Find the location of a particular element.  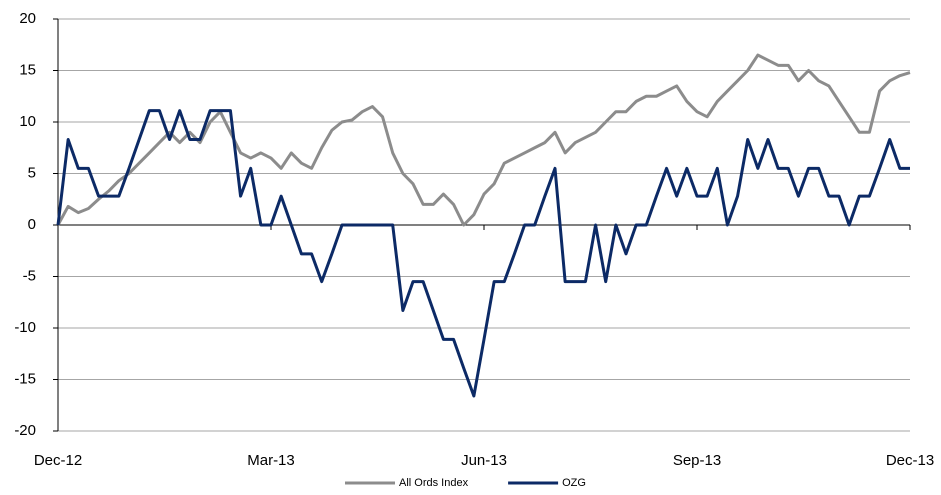

y-tick-label: 0 is located at coordinates (32, 224).